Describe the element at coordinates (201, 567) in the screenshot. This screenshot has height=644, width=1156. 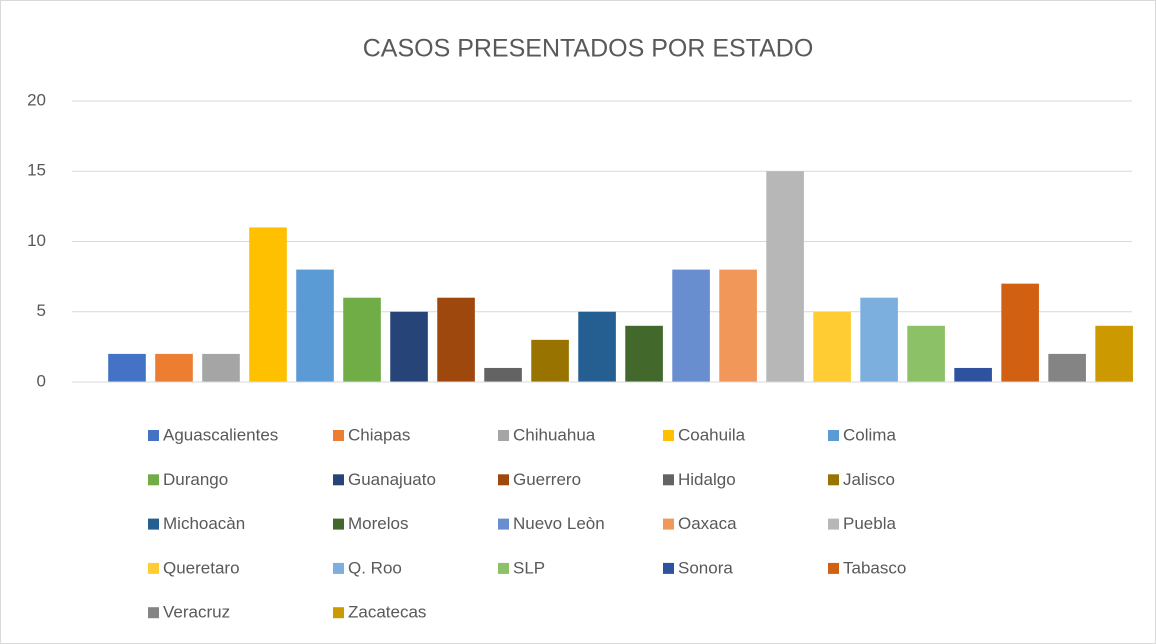
I see `legend-label: Queretaro` at that location.